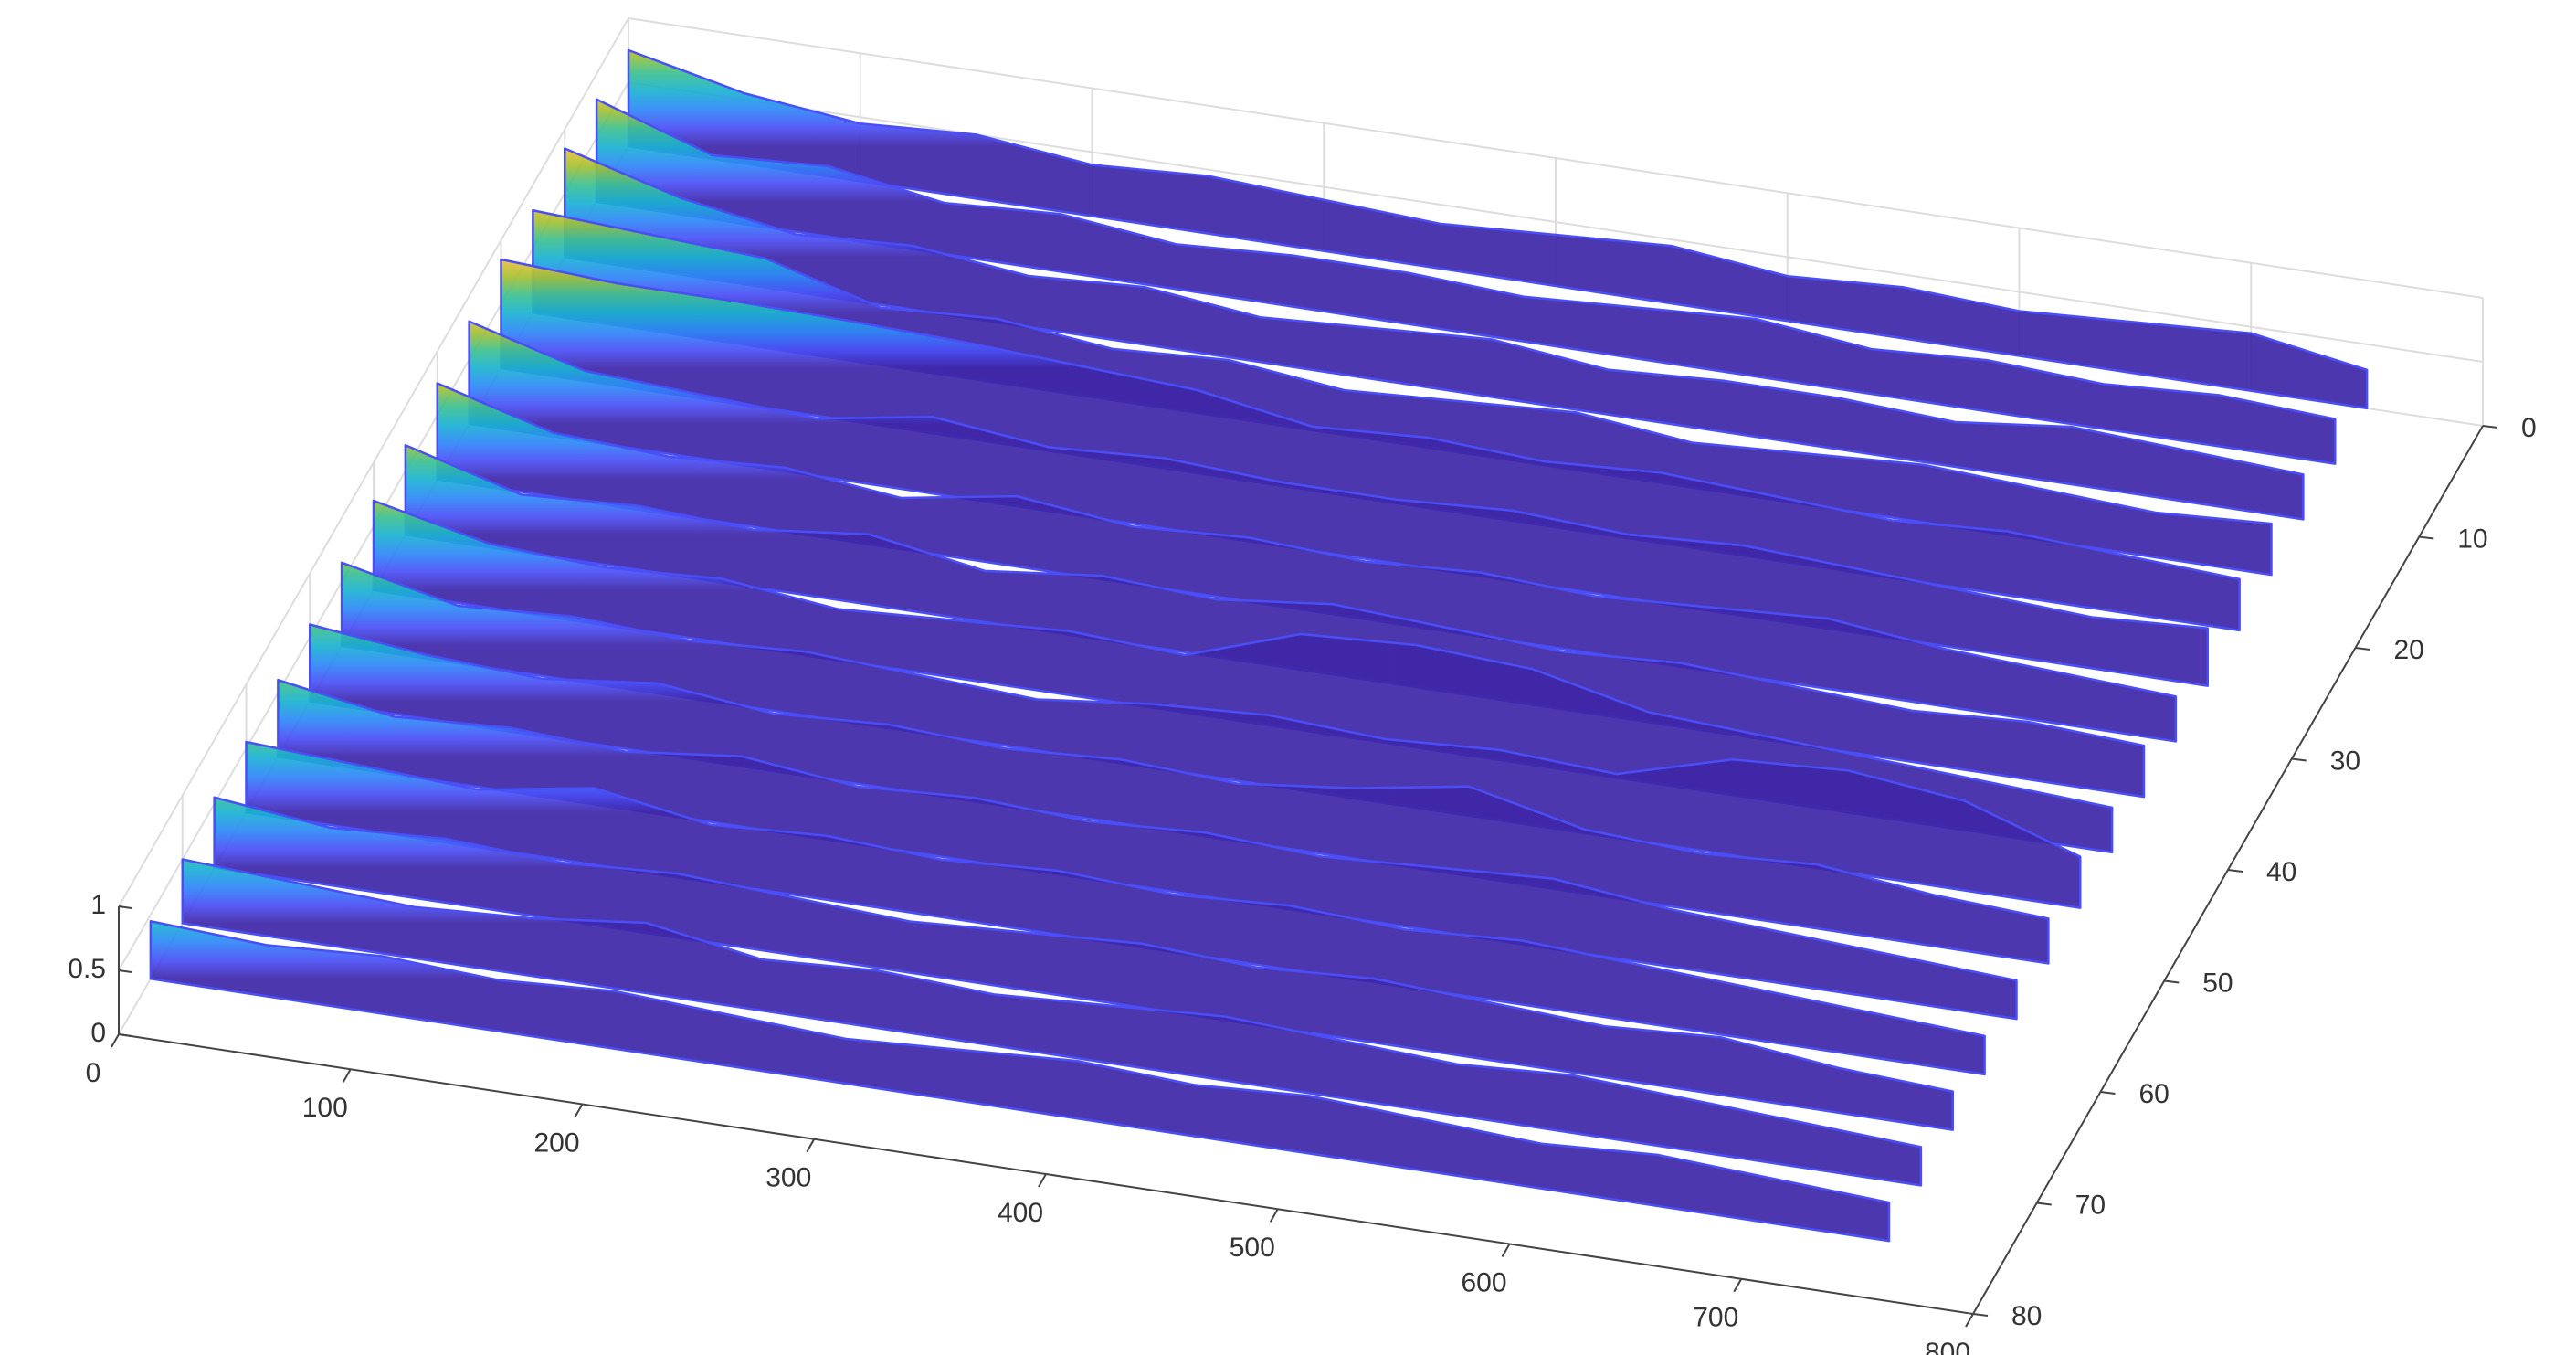 Image resolution: width=2576 pixels, height=1355 pixels. I want to click on x-tick-label: 400, so click(1020, 1213).